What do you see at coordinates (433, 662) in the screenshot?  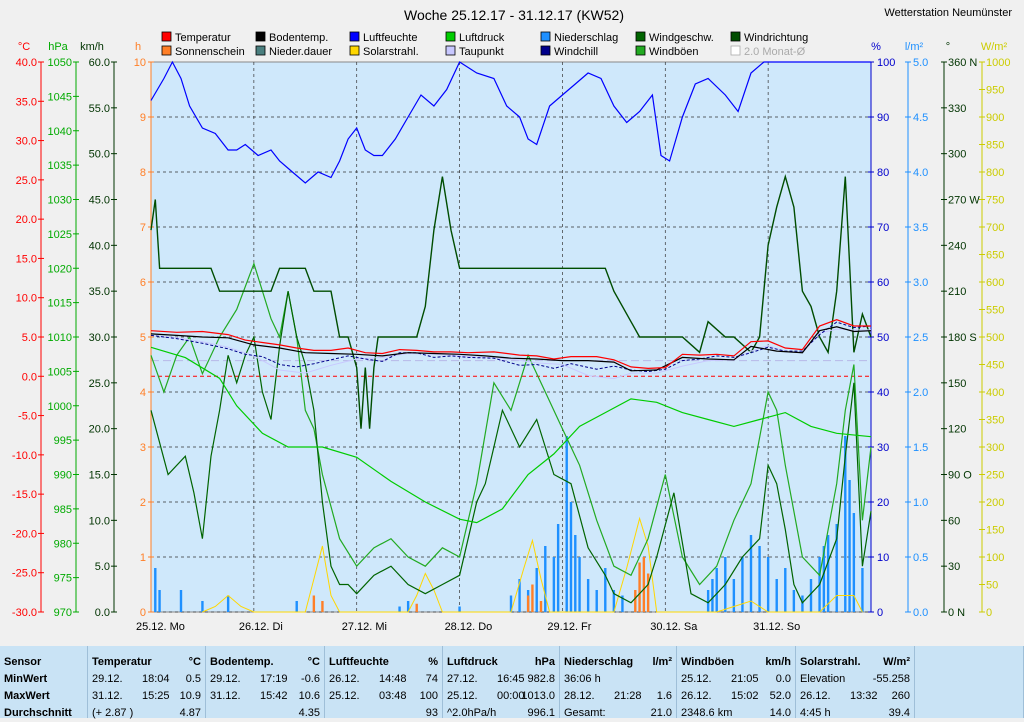 I see `summary-header-unit: %` at bounding box center [433, 662].